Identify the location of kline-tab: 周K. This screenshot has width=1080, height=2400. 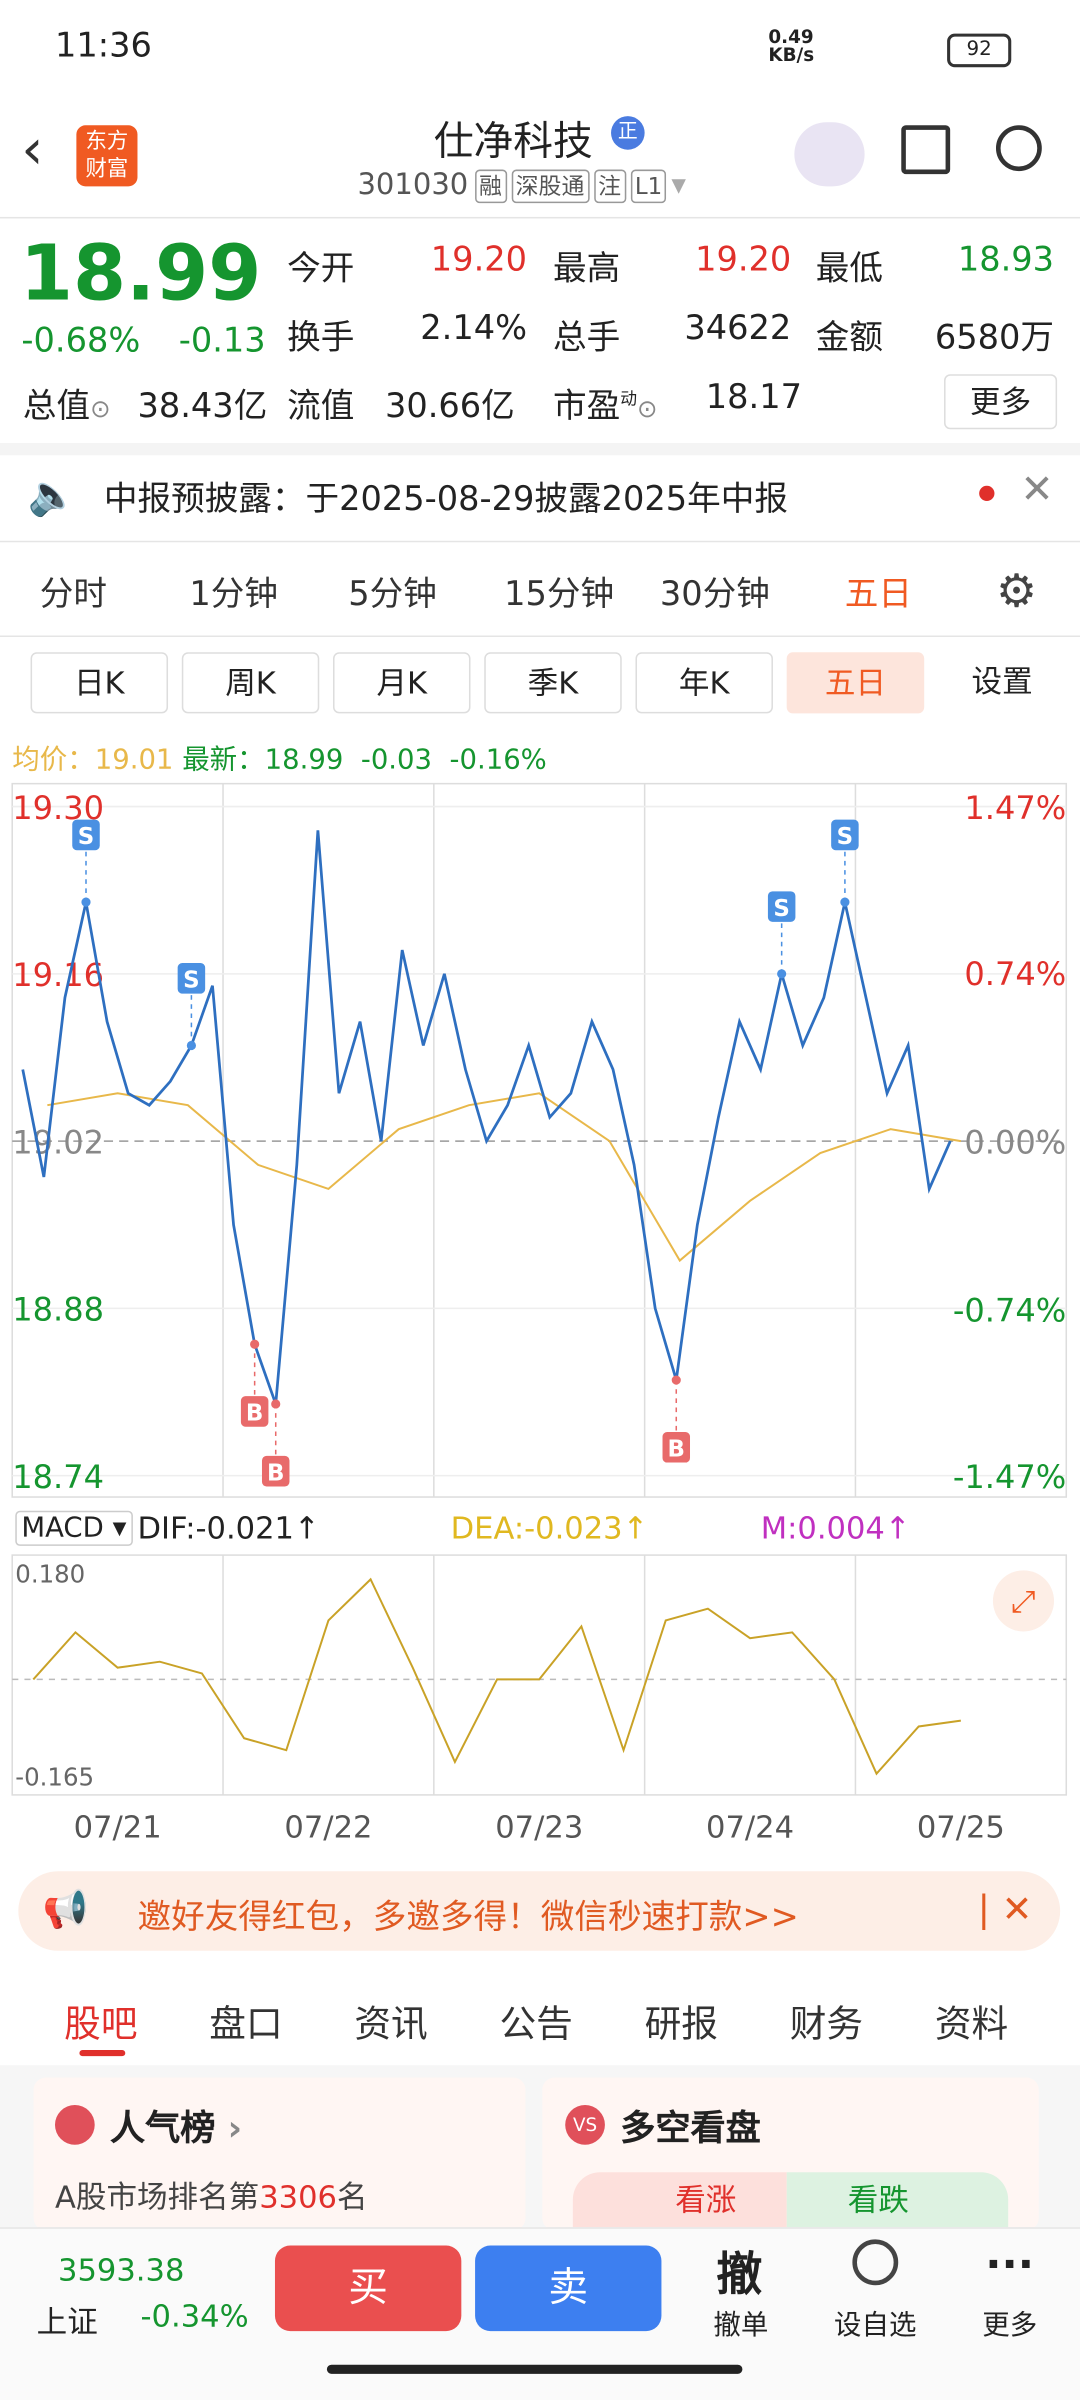
(250, 683).